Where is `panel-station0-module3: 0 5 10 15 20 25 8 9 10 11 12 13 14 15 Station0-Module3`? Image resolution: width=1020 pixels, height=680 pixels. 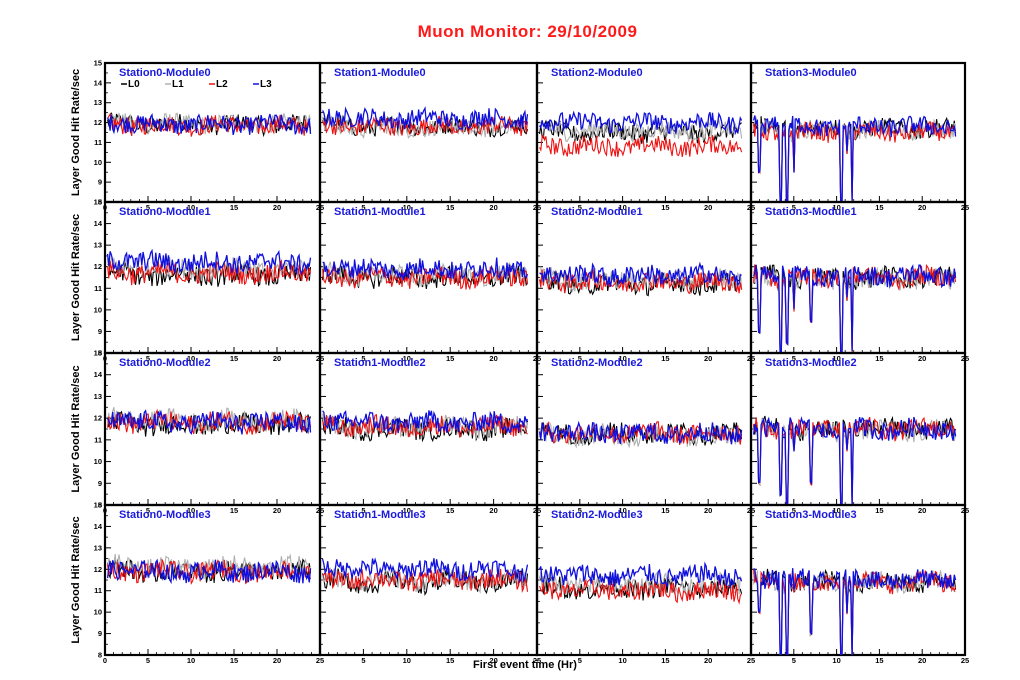
panel-station0-module3: 0 5 10 15 20 25 8 9 10 11 12 13 14 15 Station0-Module3 is located at coordinates (209, 583).